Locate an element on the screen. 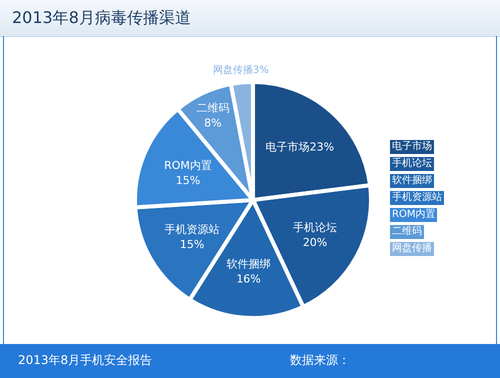 The height and width of the screenshot is (378, 500). legend-label: 手机资源站 is located at coordinates (417, 198).